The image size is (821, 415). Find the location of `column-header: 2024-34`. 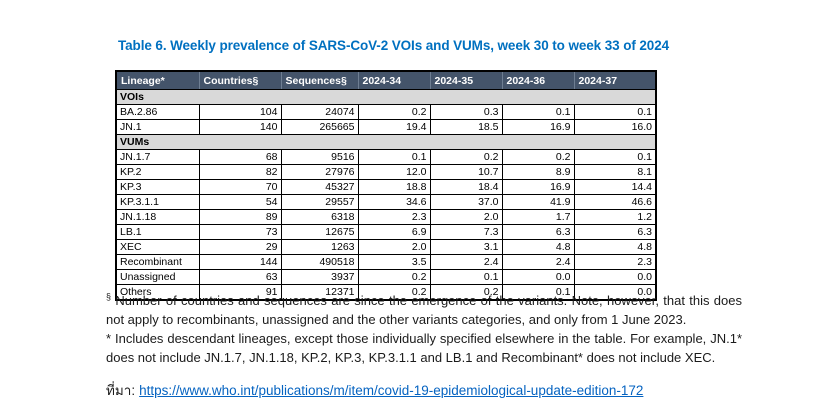

column-header: 2024-34 is located at coordinates (394, 80).